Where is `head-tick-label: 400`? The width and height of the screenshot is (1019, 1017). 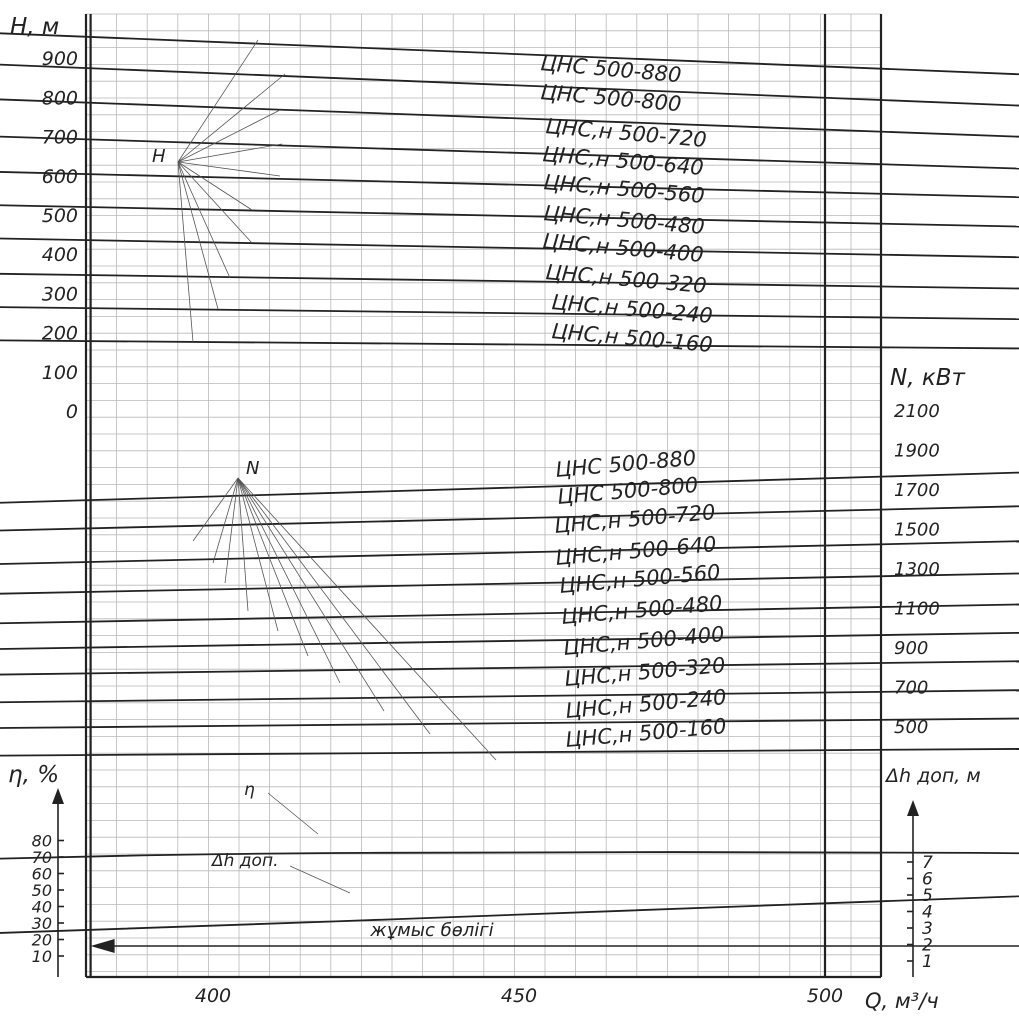 head-tick-label: 400 is located at coordinates (60, 255).